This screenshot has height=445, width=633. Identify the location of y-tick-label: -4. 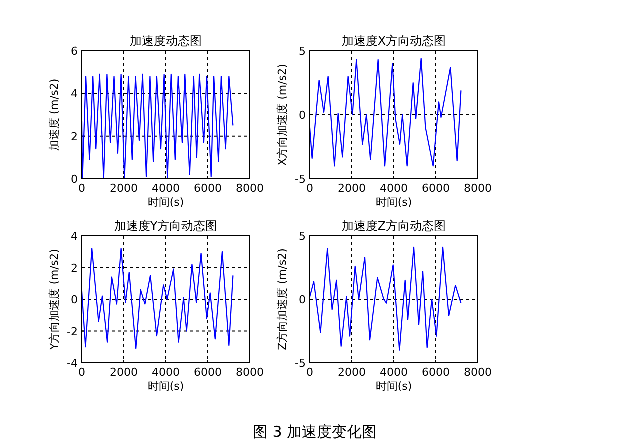
(72, 363).